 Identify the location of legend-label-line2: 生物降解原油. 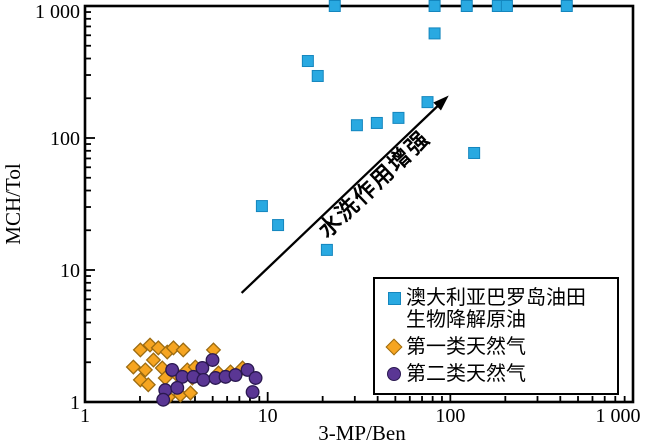
(466, 320).